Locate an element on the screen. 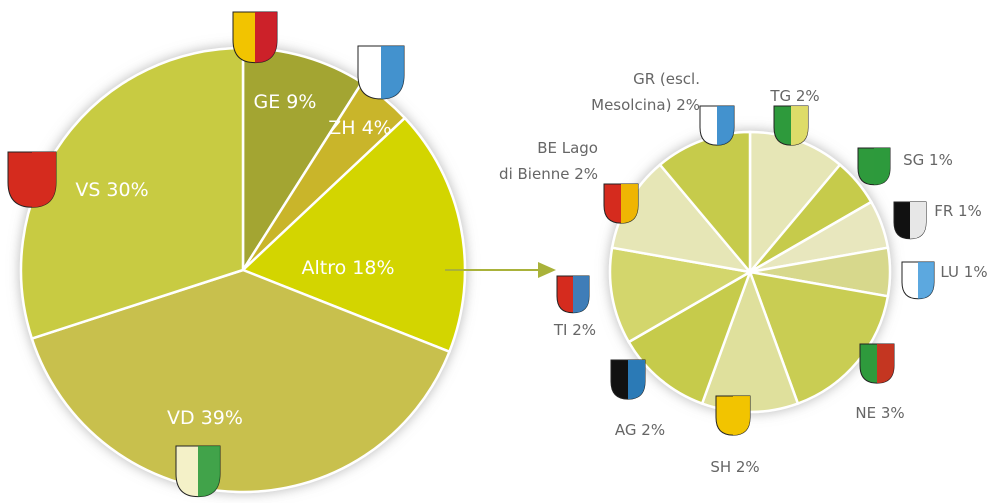  slice-label: ZH 4% is located at coordinates (360, 128).